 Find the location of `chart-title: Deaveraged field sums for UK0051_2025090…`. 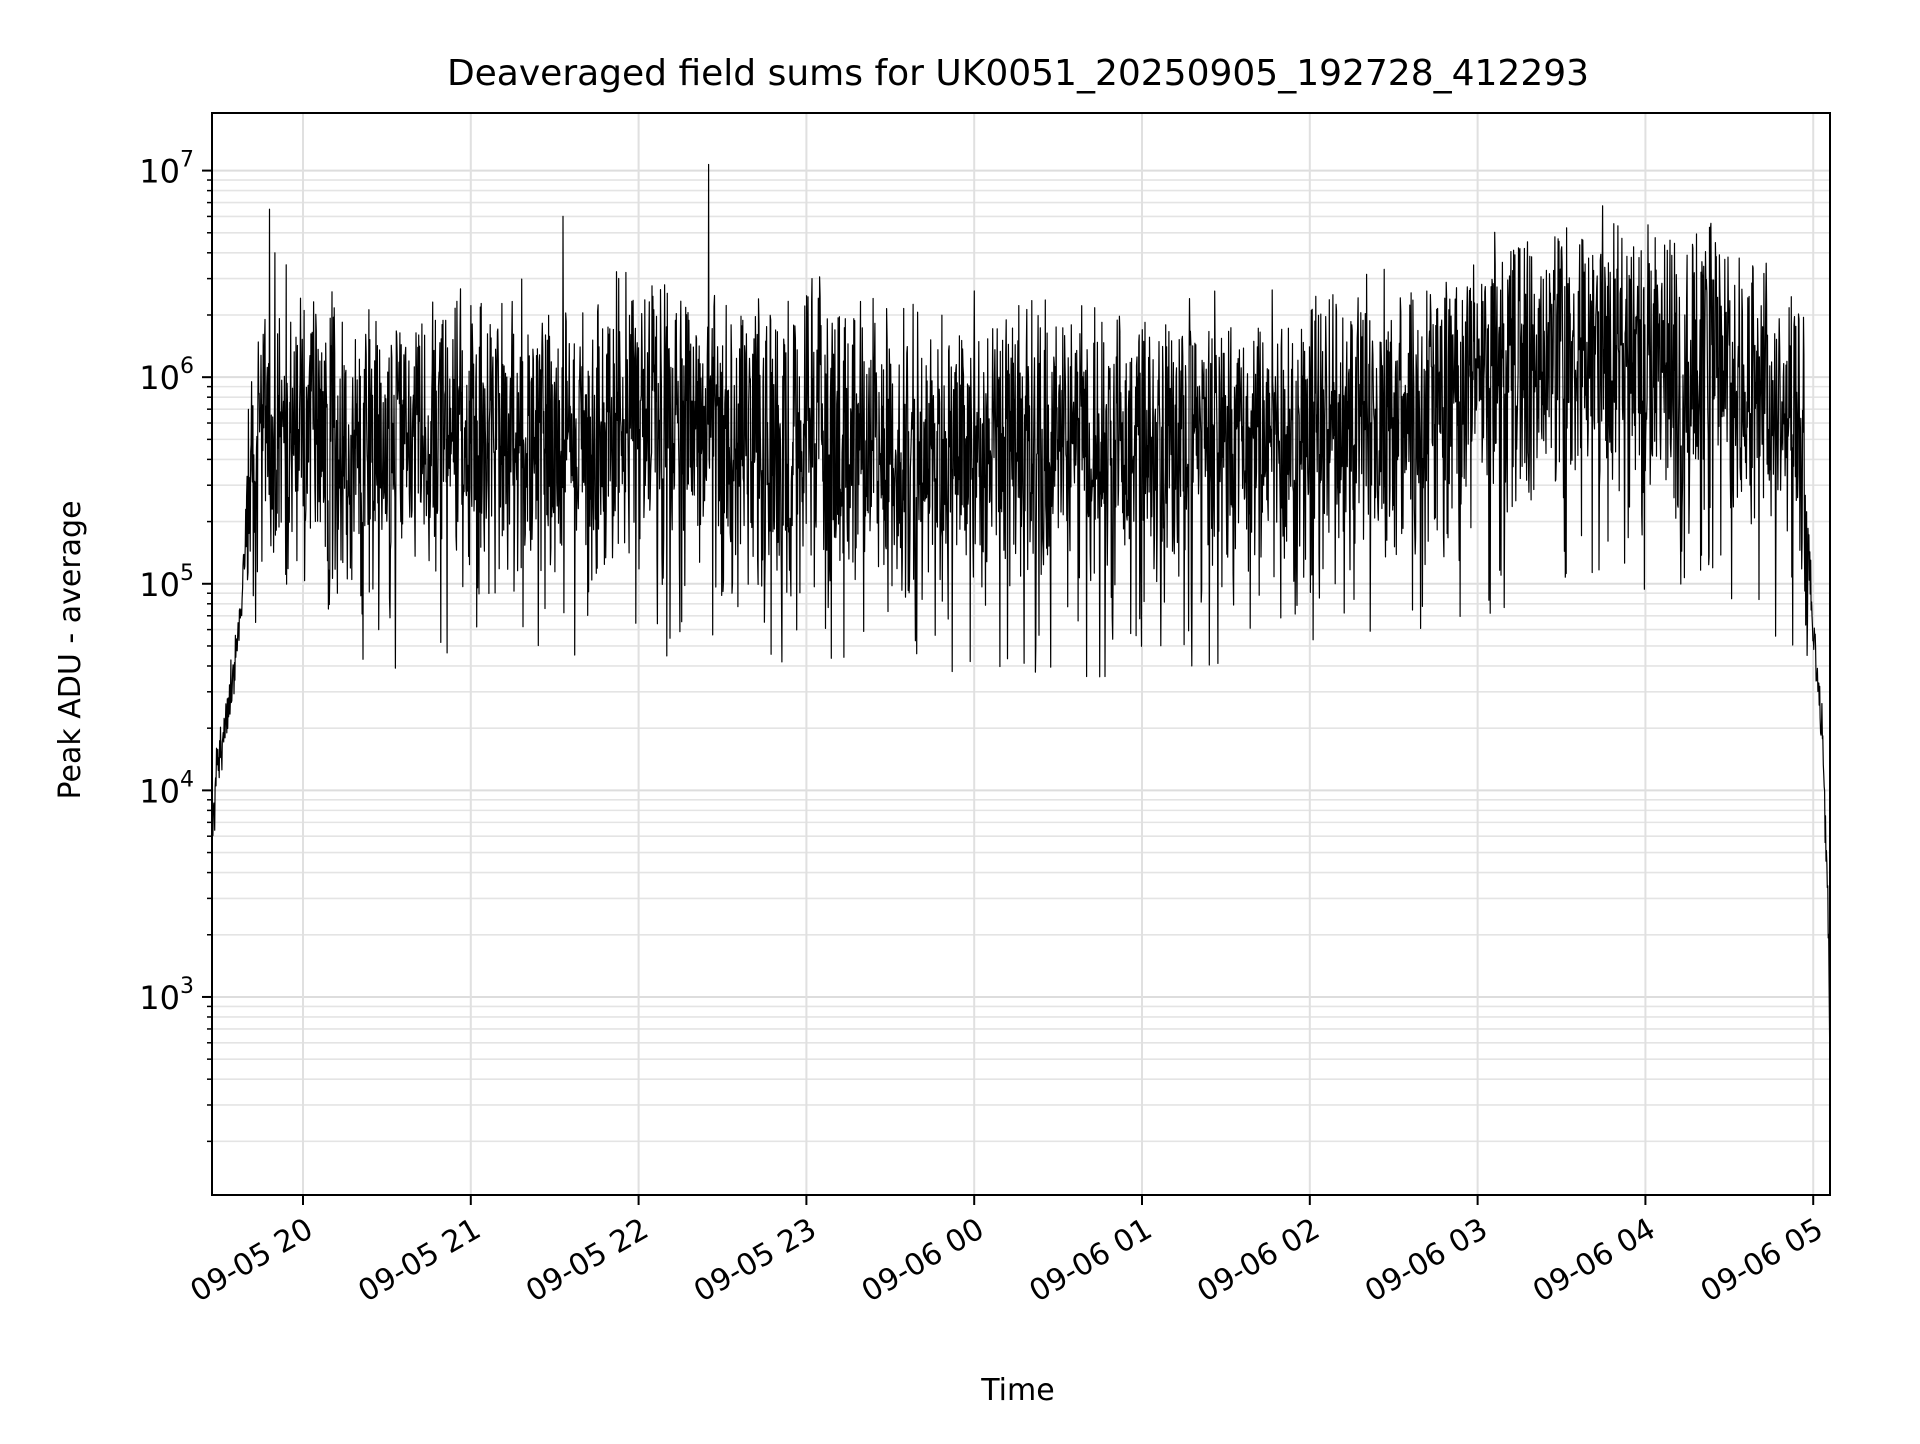

chart-title: Deaveraged field sums for UK0051_2025090… is located at coordinates (1018, 73).